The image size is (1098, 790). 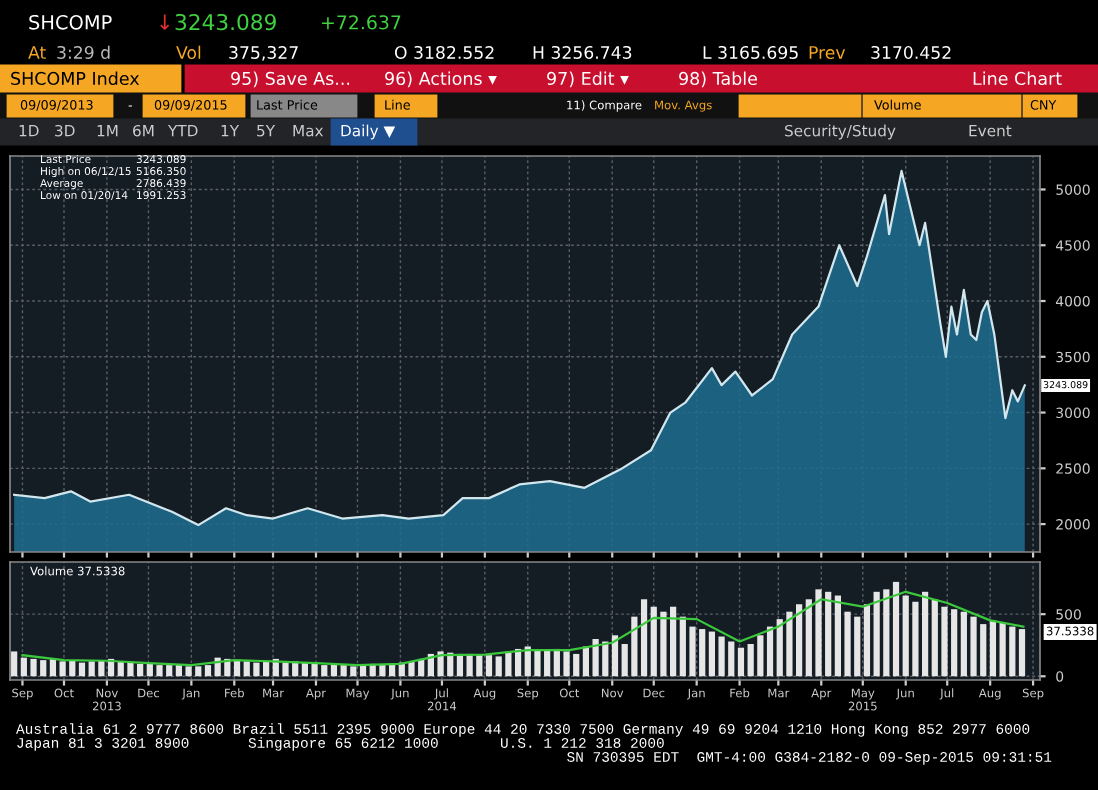 I want to click on text: O 3182.552, so click(x=444, y=52).